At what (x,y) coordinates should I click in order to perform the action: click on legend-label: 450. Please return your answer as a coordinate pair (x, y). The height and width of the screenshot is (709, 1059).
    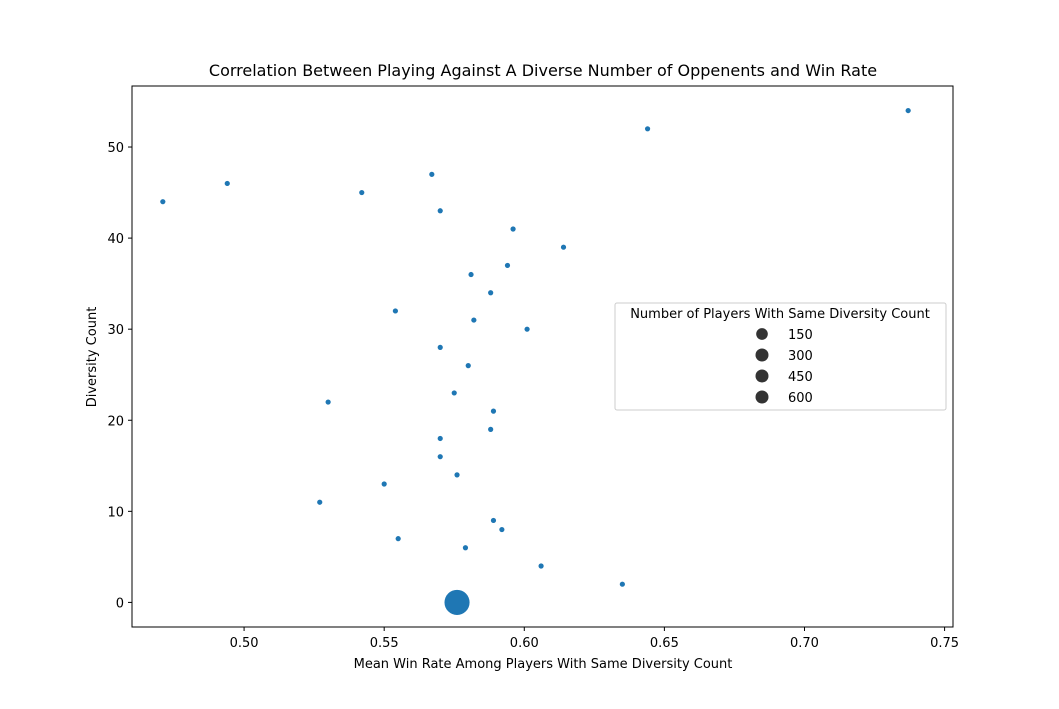
    Looking at the image, I should click on (800, 377).